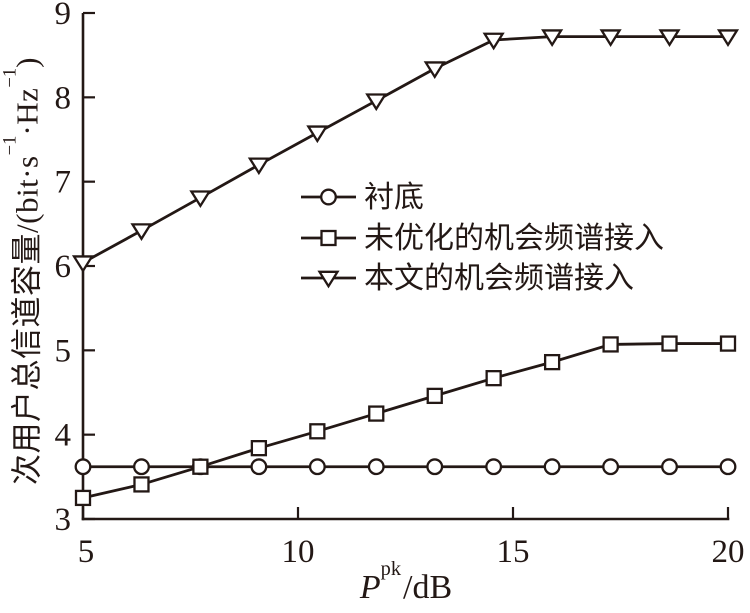 The image size is (750, 613). Describe the element at coordinates (405, 467) in the screenshot. I see `series-circle` at that location.